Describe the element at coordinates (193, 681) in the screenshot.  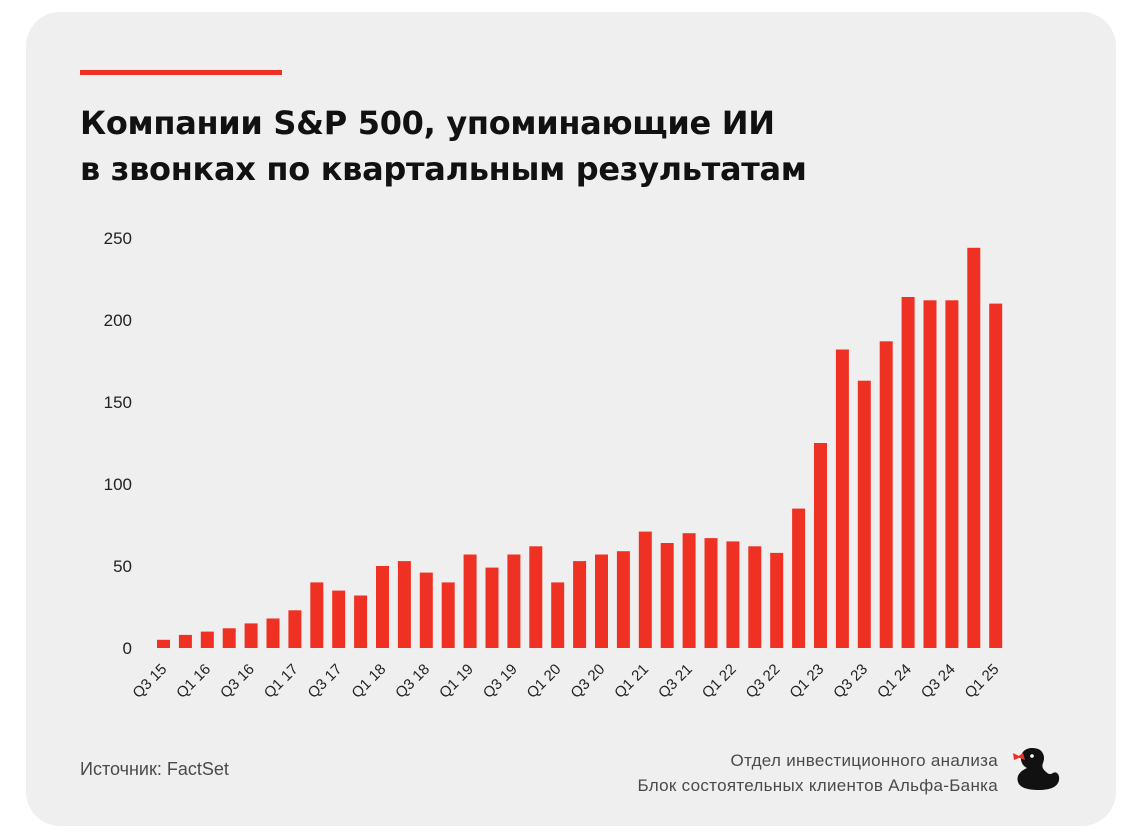
I see `x-tick-label: Q1 16` at that location.